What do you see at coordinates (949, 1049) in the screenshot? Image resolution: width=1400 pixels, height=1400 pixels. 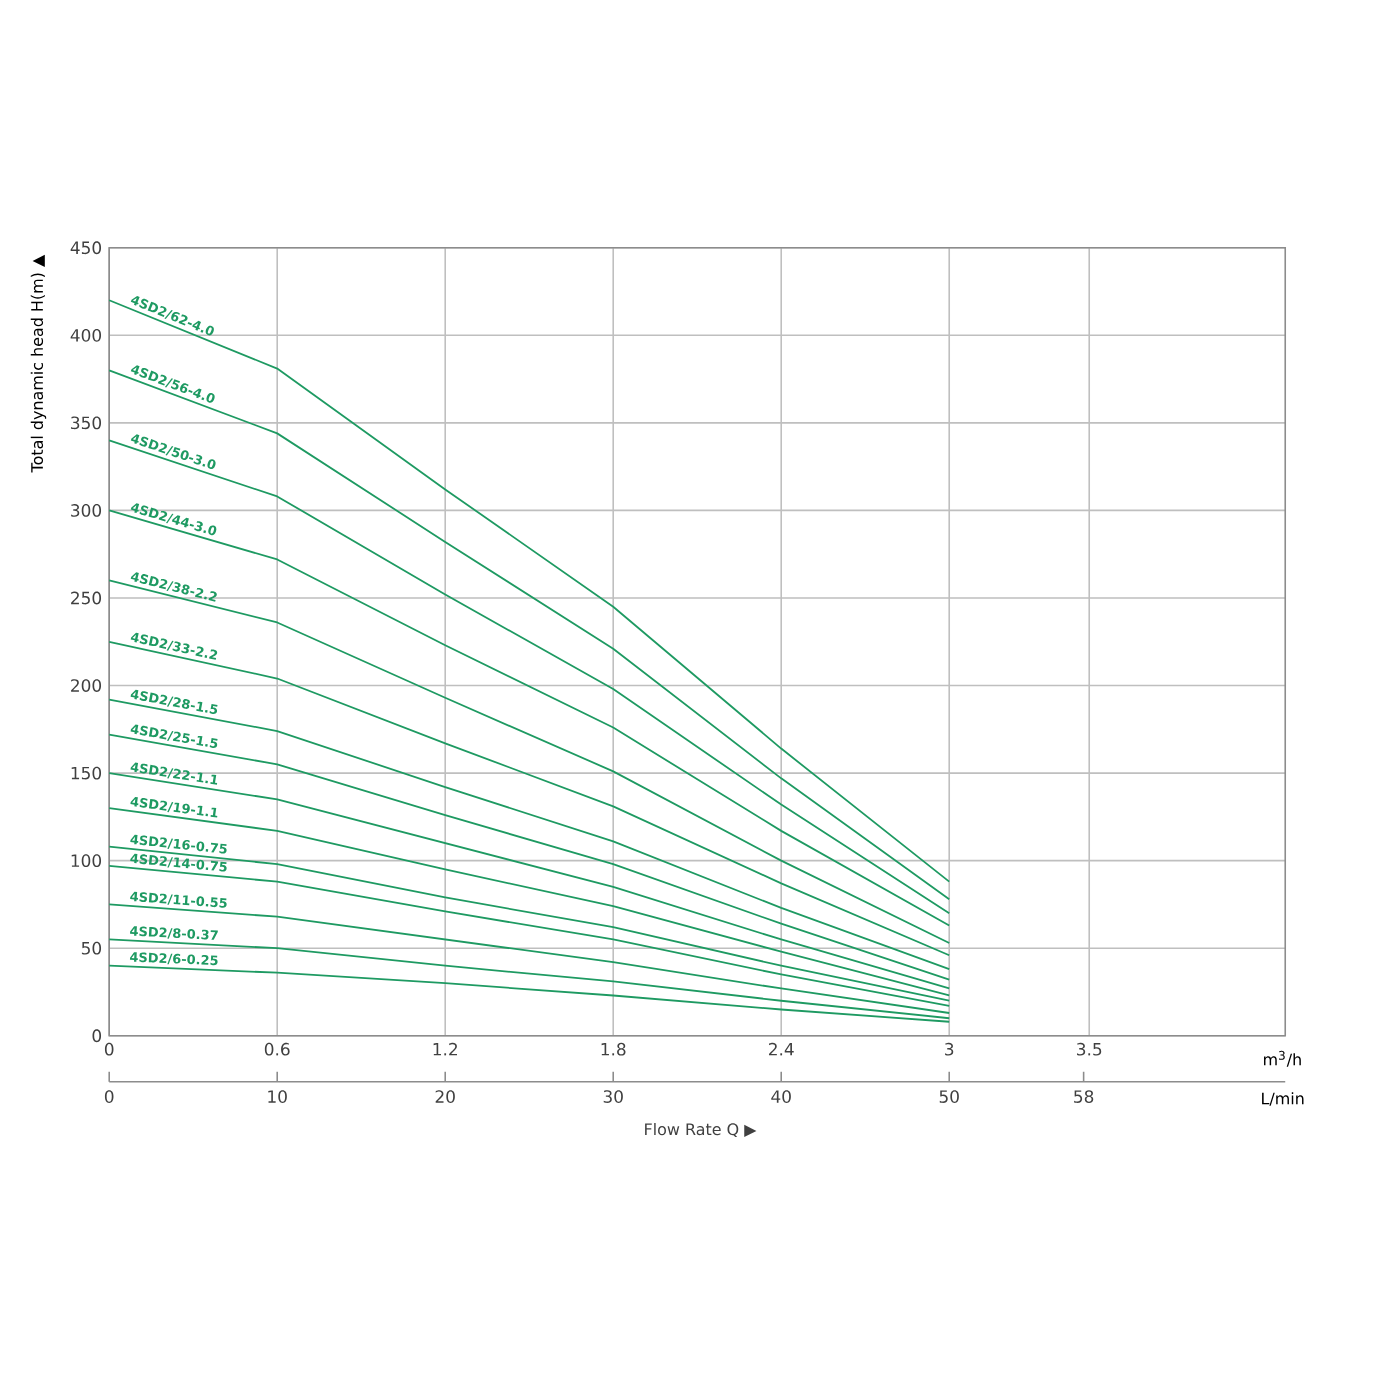 I see `x-tick-label: 3` at bounding box center [949, 1049].